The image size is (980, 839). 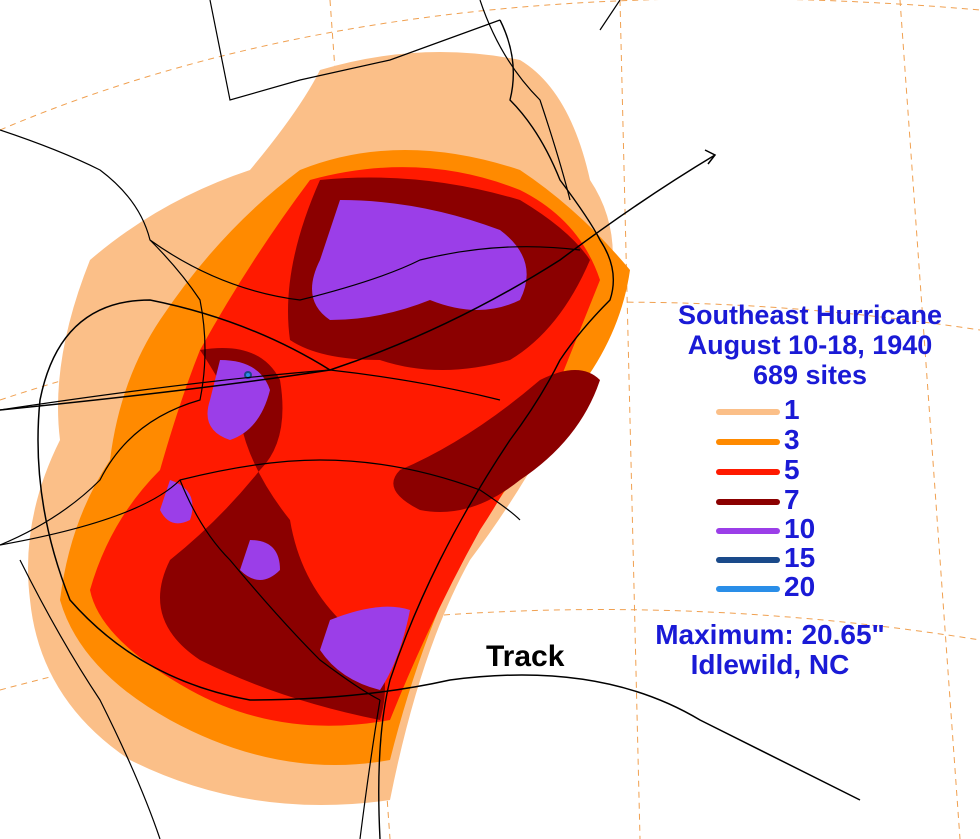 I want to click on title-line-2: August 10-18, 1940, so click(x=810, y=345).